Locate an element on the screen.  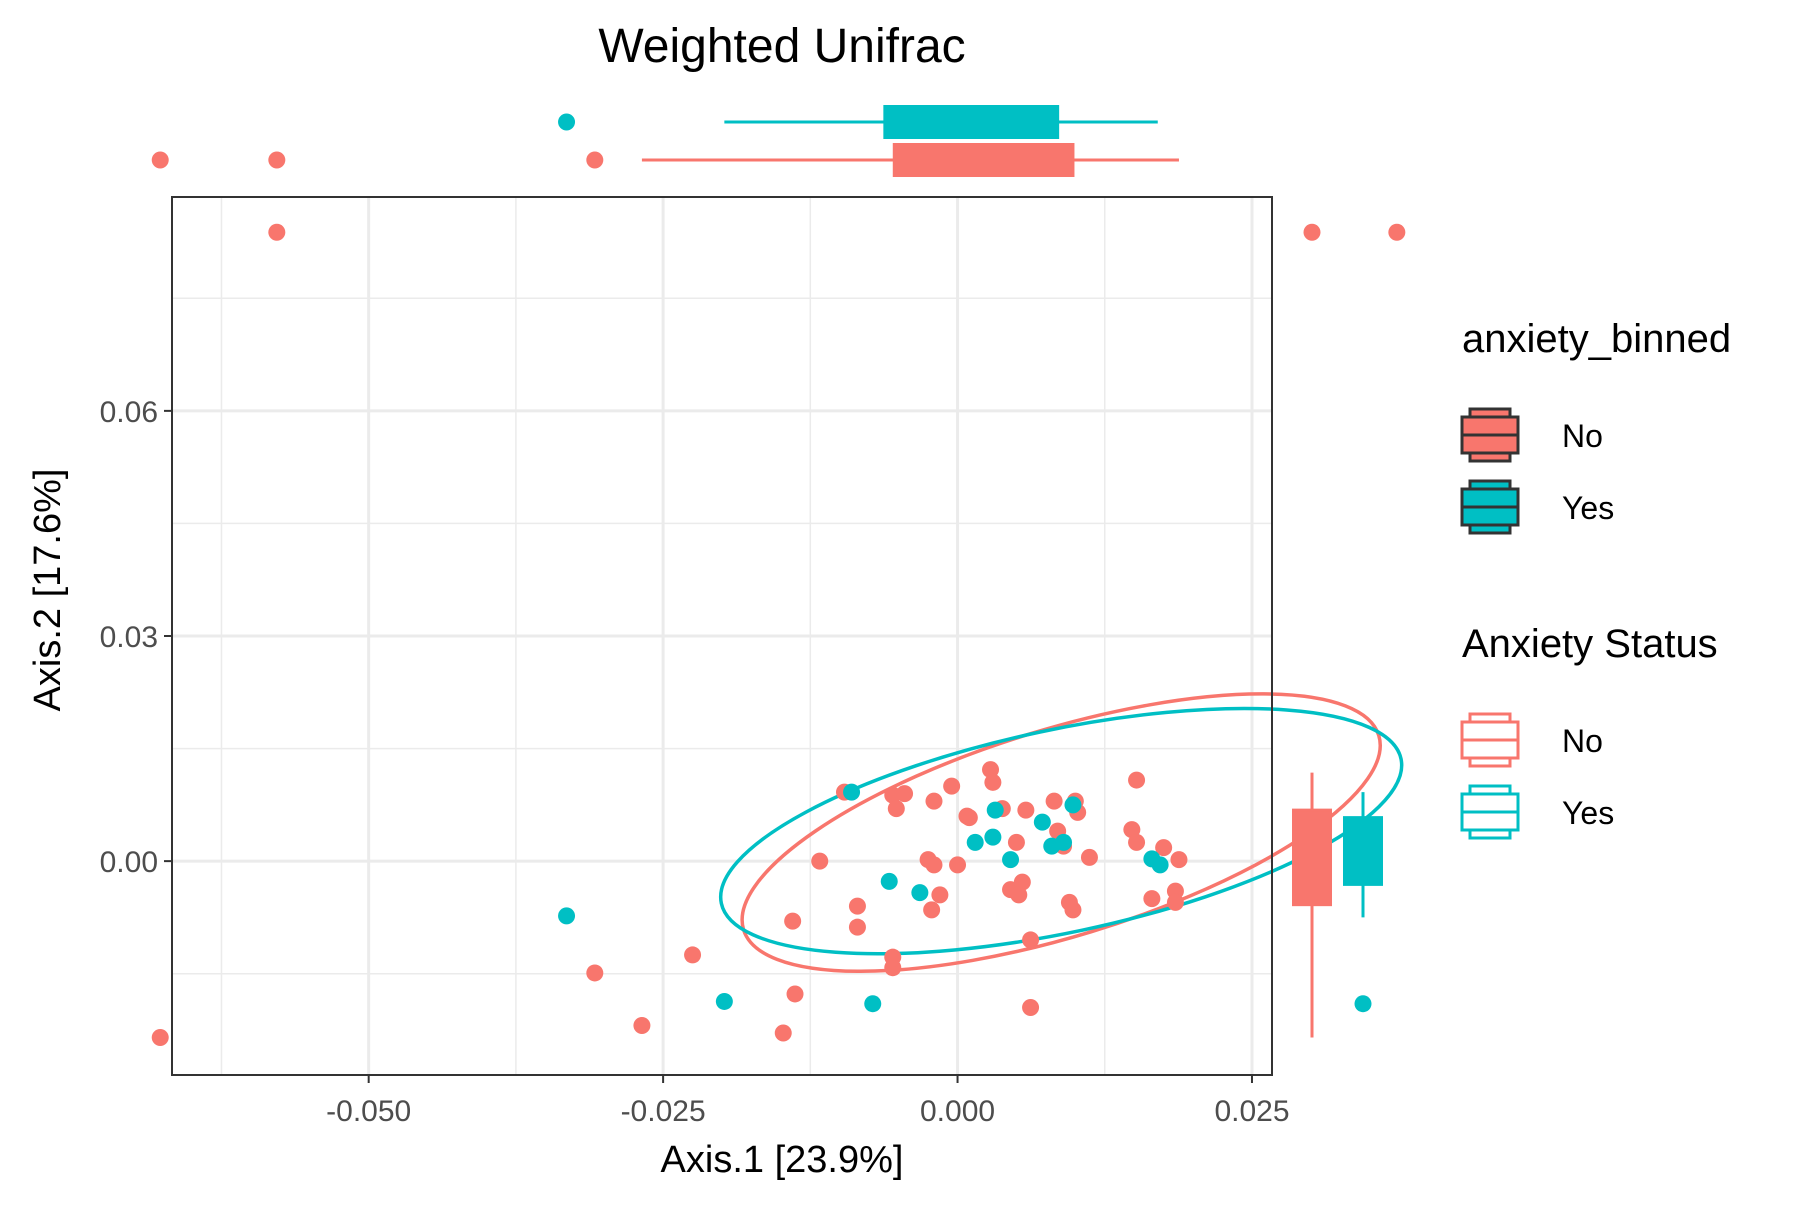
legend: anxiety_binned No Yes Anxiety Status No Yes is located at coordinates (1595, 578).